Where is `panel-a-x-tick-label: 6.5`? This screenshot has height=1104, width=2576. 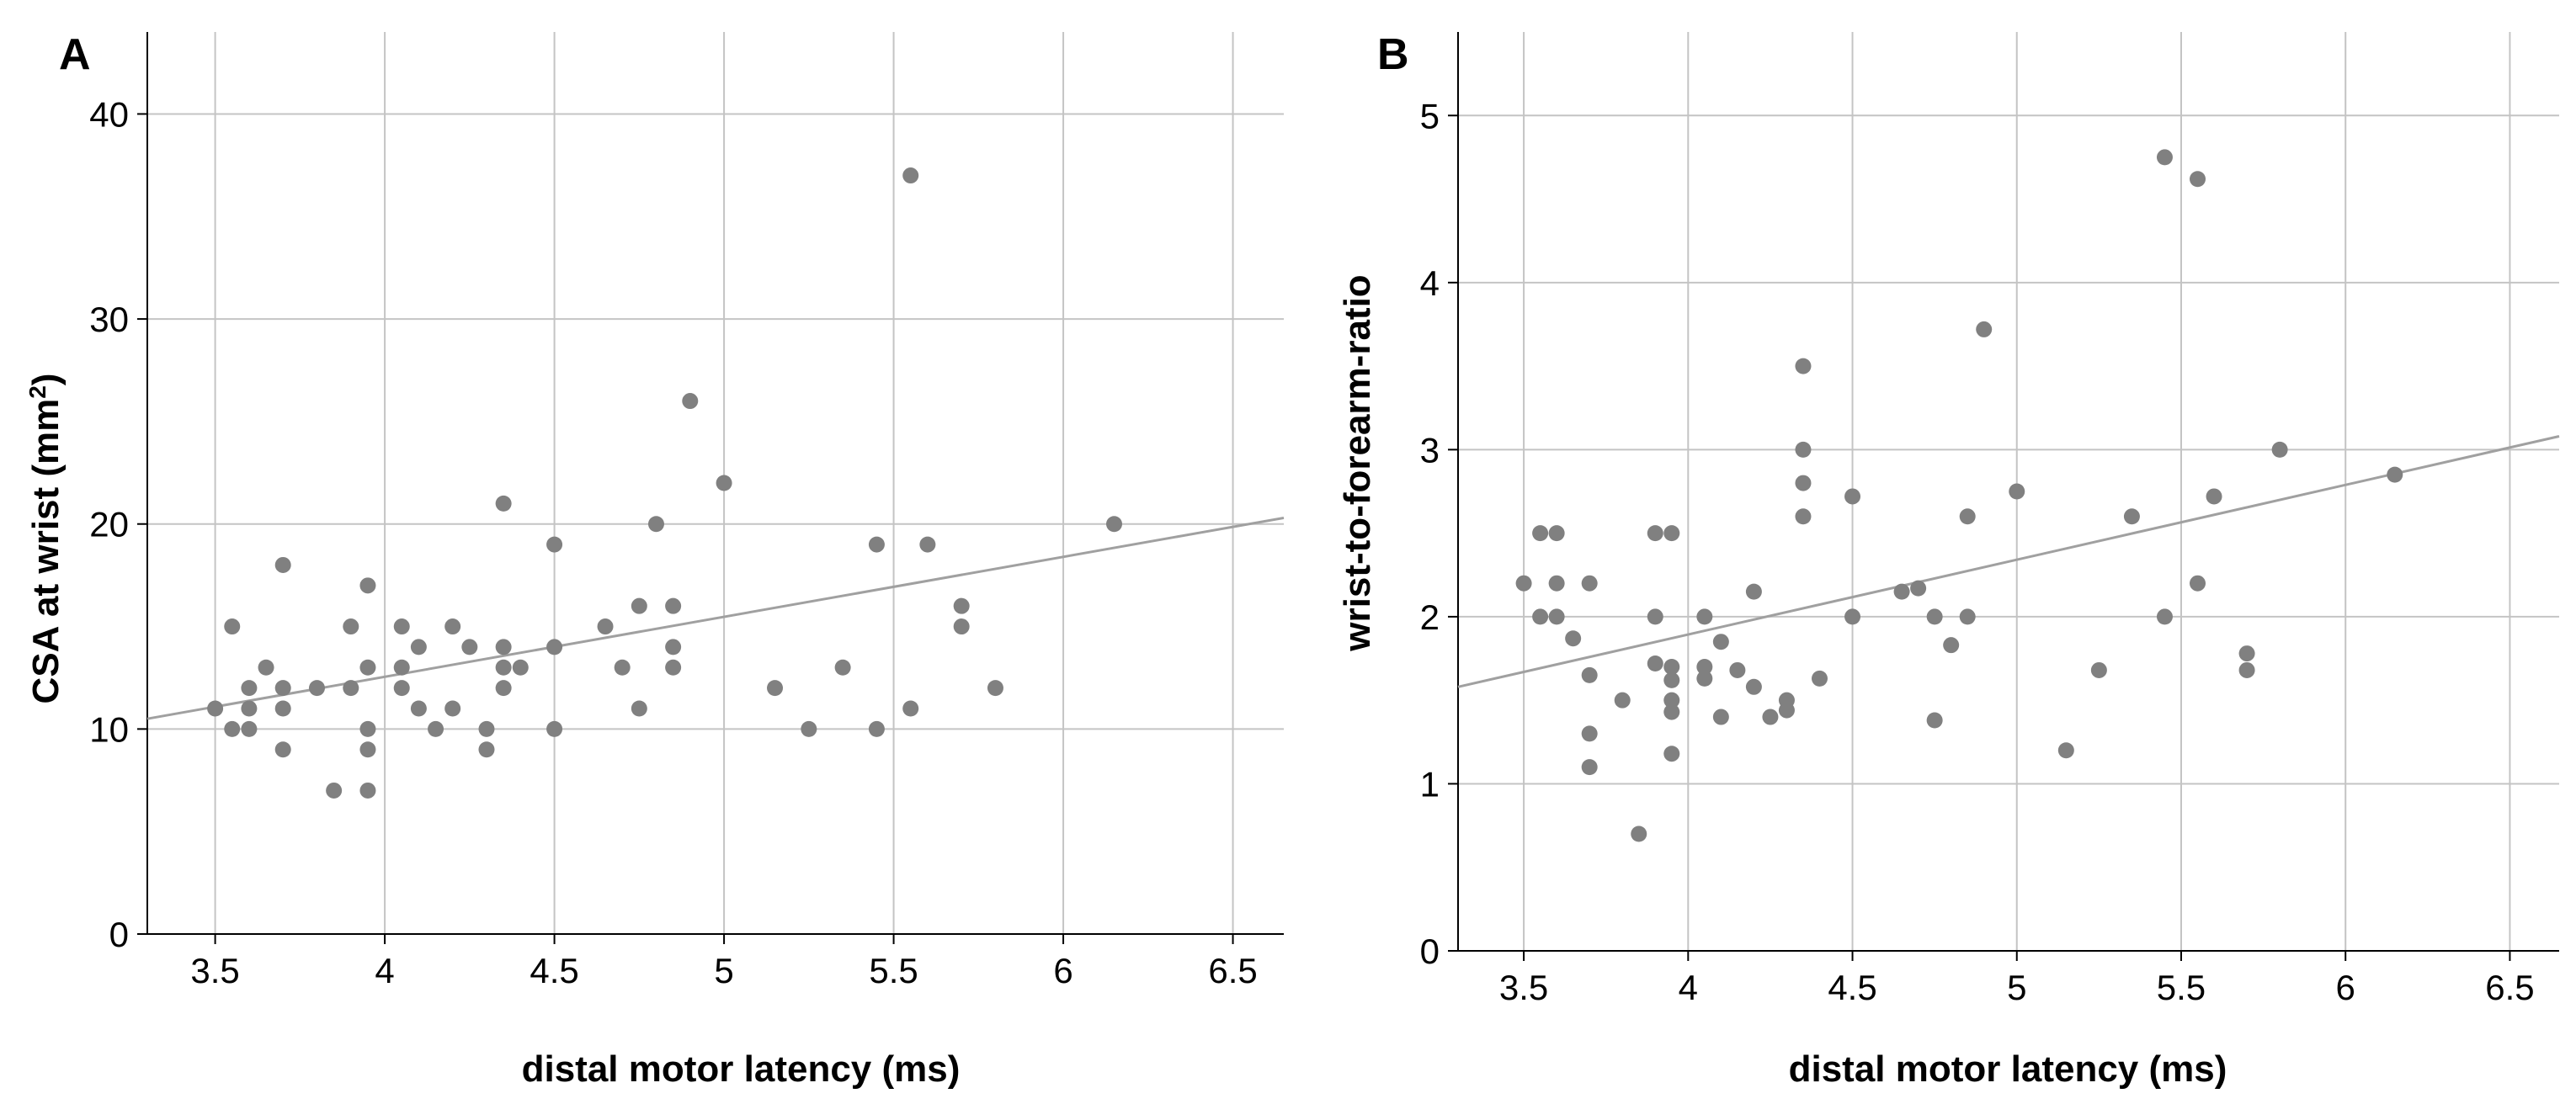
panel-a-x-tick-label: 6.5 is located at coordinates (1233, 970).